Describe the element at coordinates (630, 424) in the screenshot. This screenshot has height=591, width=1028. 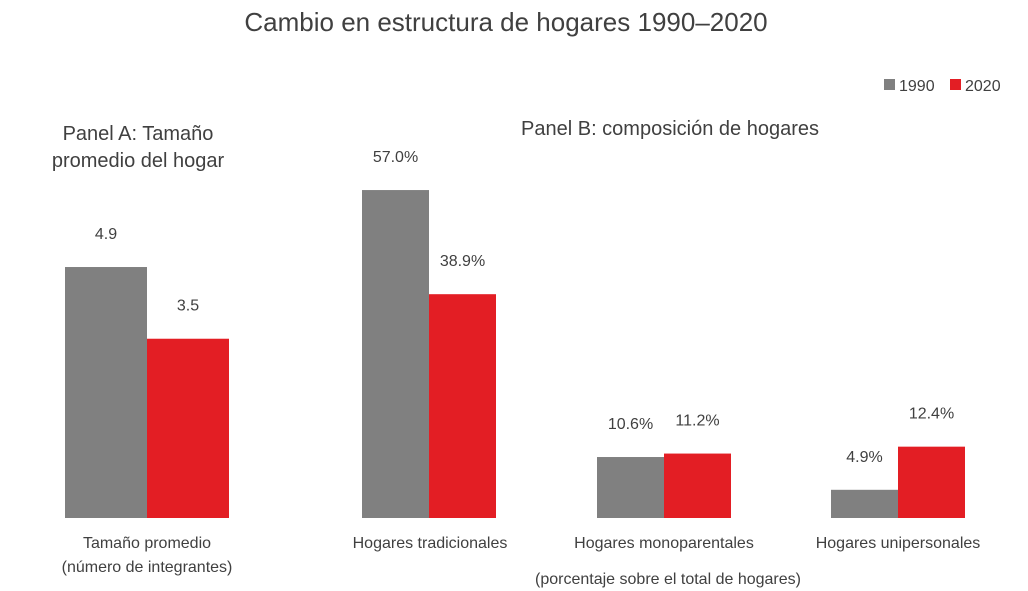
I see `data-label-1990: 10.6%` at that location.